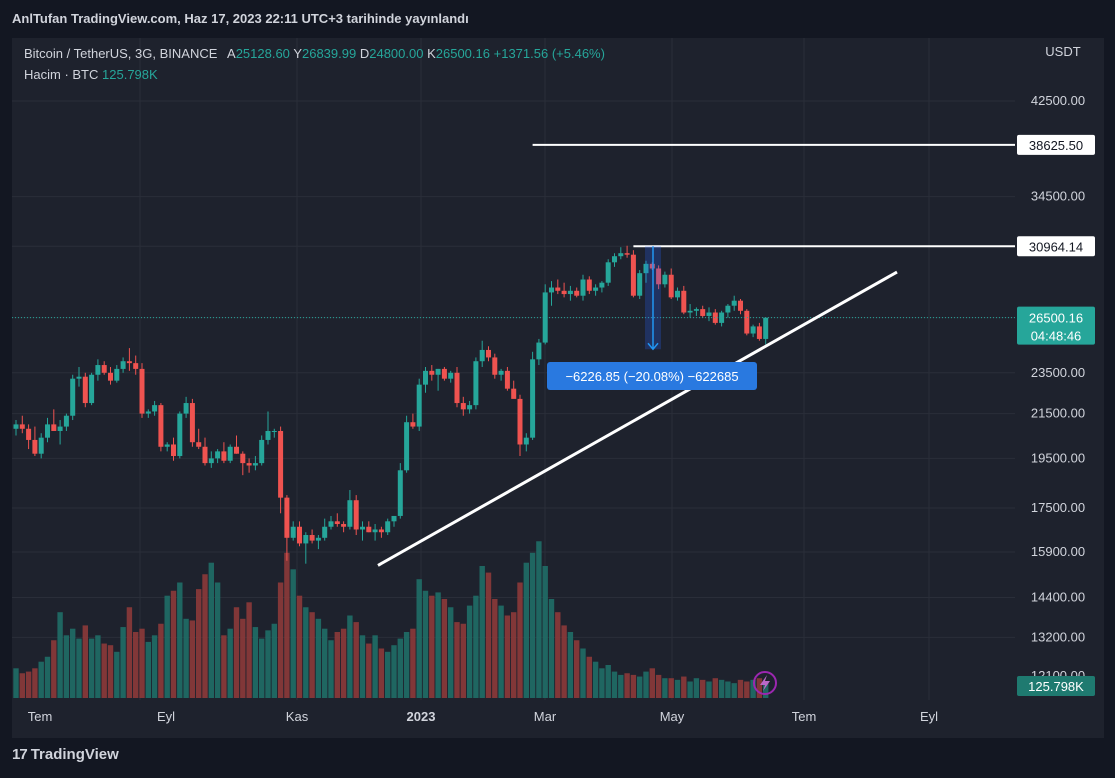 The height and width of the screenshot is (778, 1115). I want to click on x-tick-label: May, so click(672, 716).